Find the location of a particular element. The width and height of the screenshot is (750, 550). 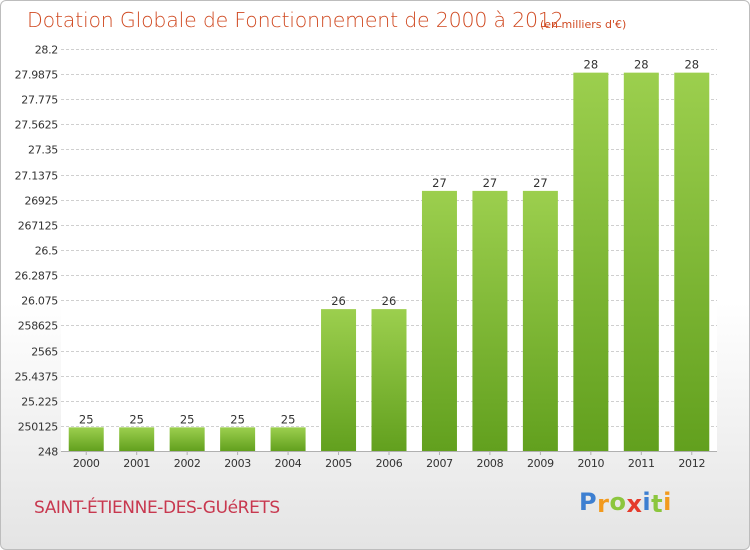

y-tick-label: 26.5 is located at coordinates (47, 251).